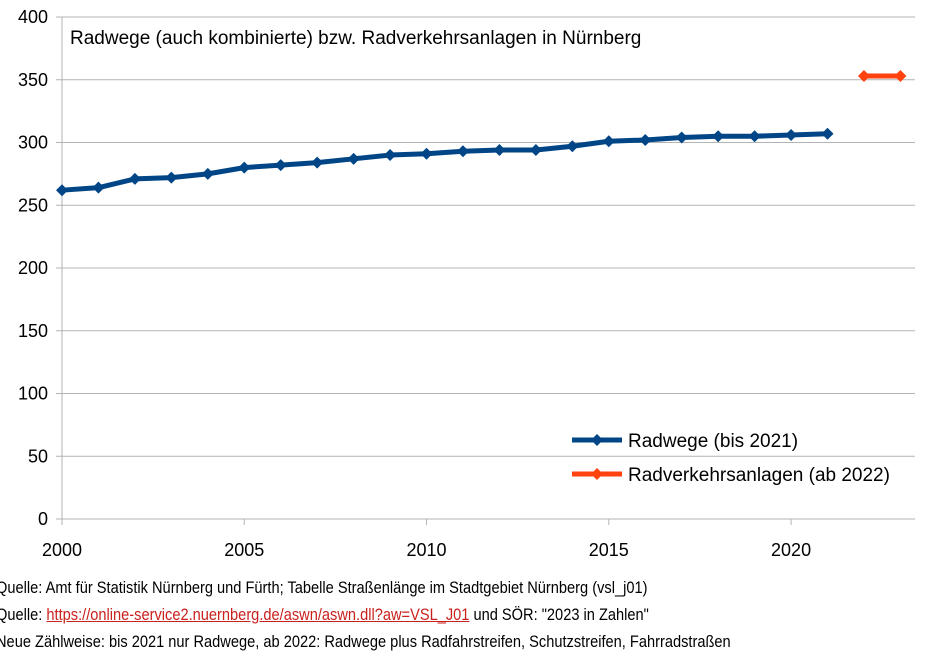 This screenshot has height=671, width=926. What do you see at coordinates (43, 519) in the screenshot?
I see `y-tick-label: 0` at bounding box center [43, 519].